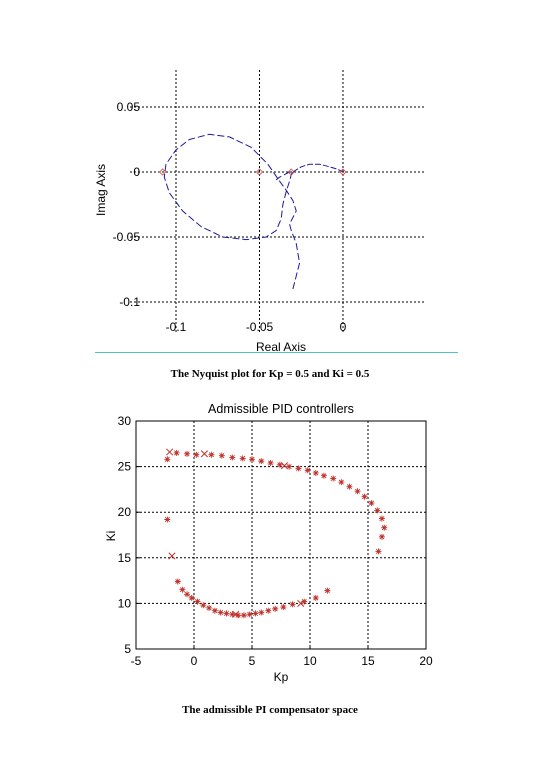  What do you see at coordinates (281, 677) in the screenshot?
I see `pid-xlabel: Kp` at bounding box center [281, 677].